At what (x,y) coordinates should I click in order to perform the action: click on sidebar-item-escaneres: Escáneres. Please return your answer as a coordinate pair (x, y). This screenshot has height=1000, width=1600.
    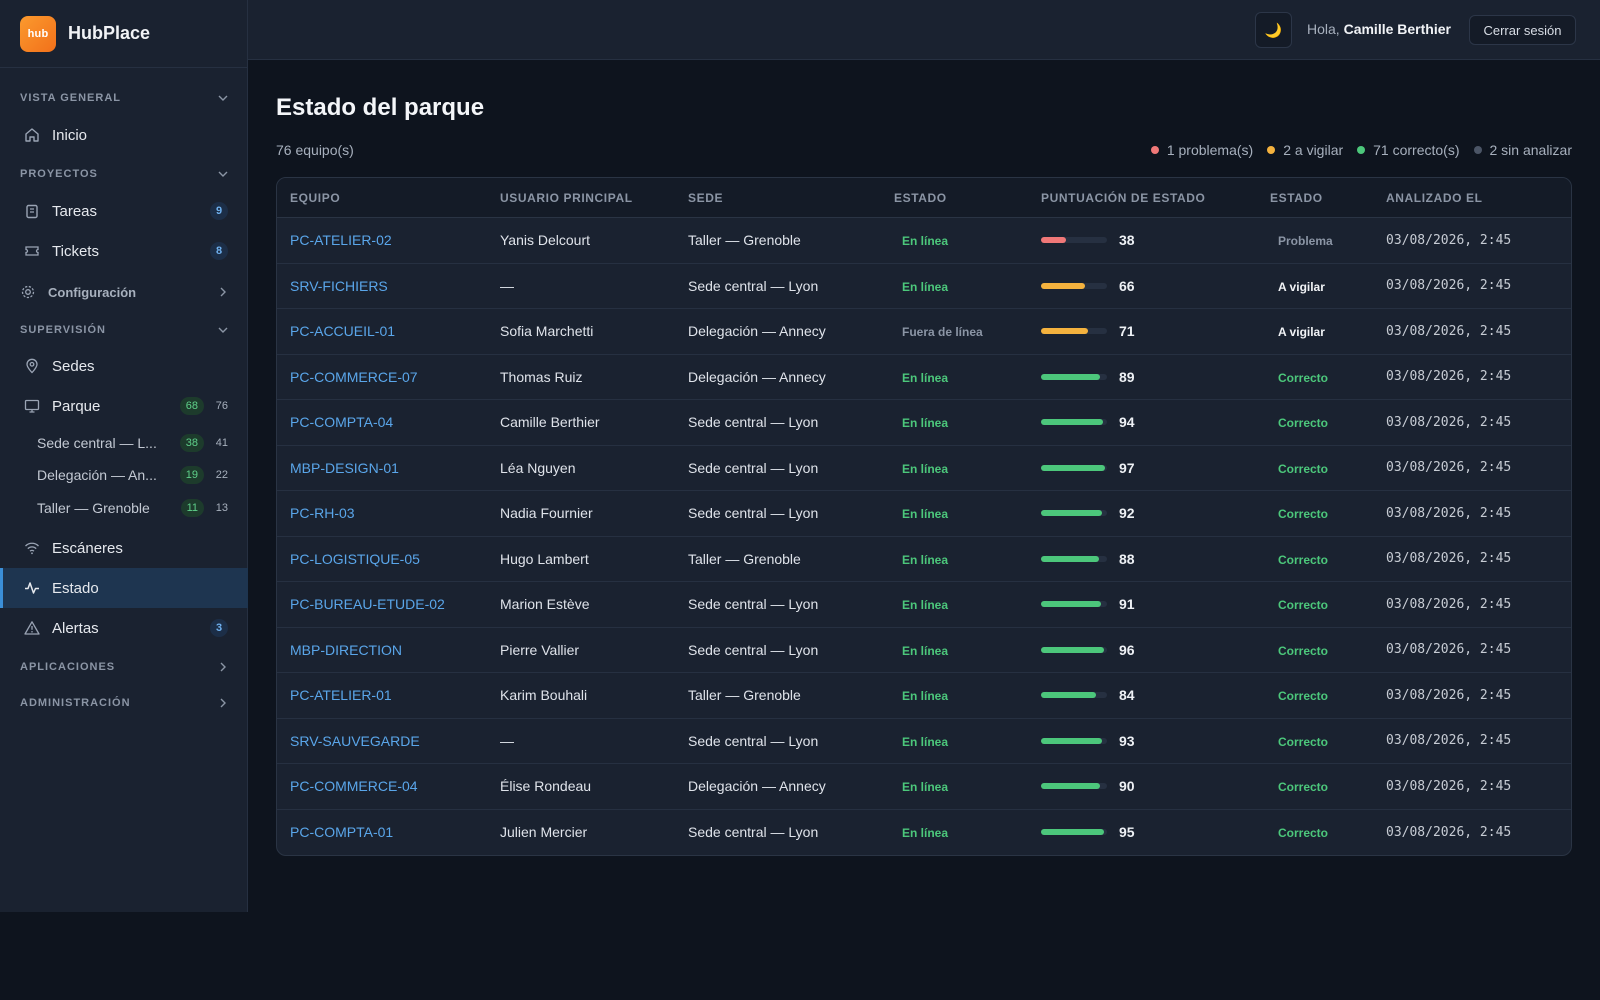
    Looking at the image, I should click on (124, 548).